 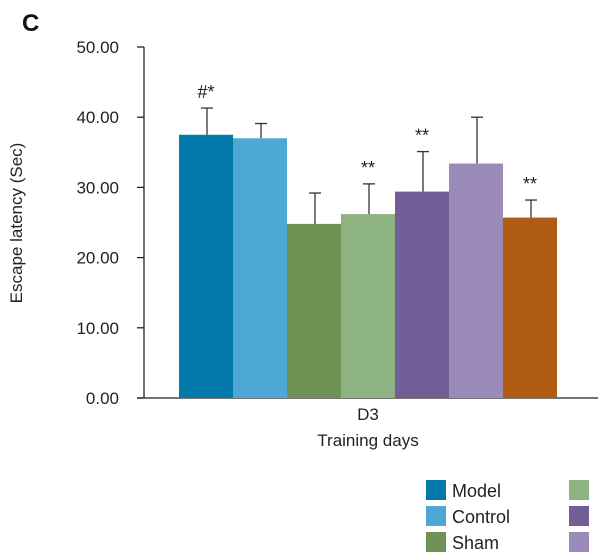 I want to click on y-tick-label: 0.00, so click(x=102, y=398).